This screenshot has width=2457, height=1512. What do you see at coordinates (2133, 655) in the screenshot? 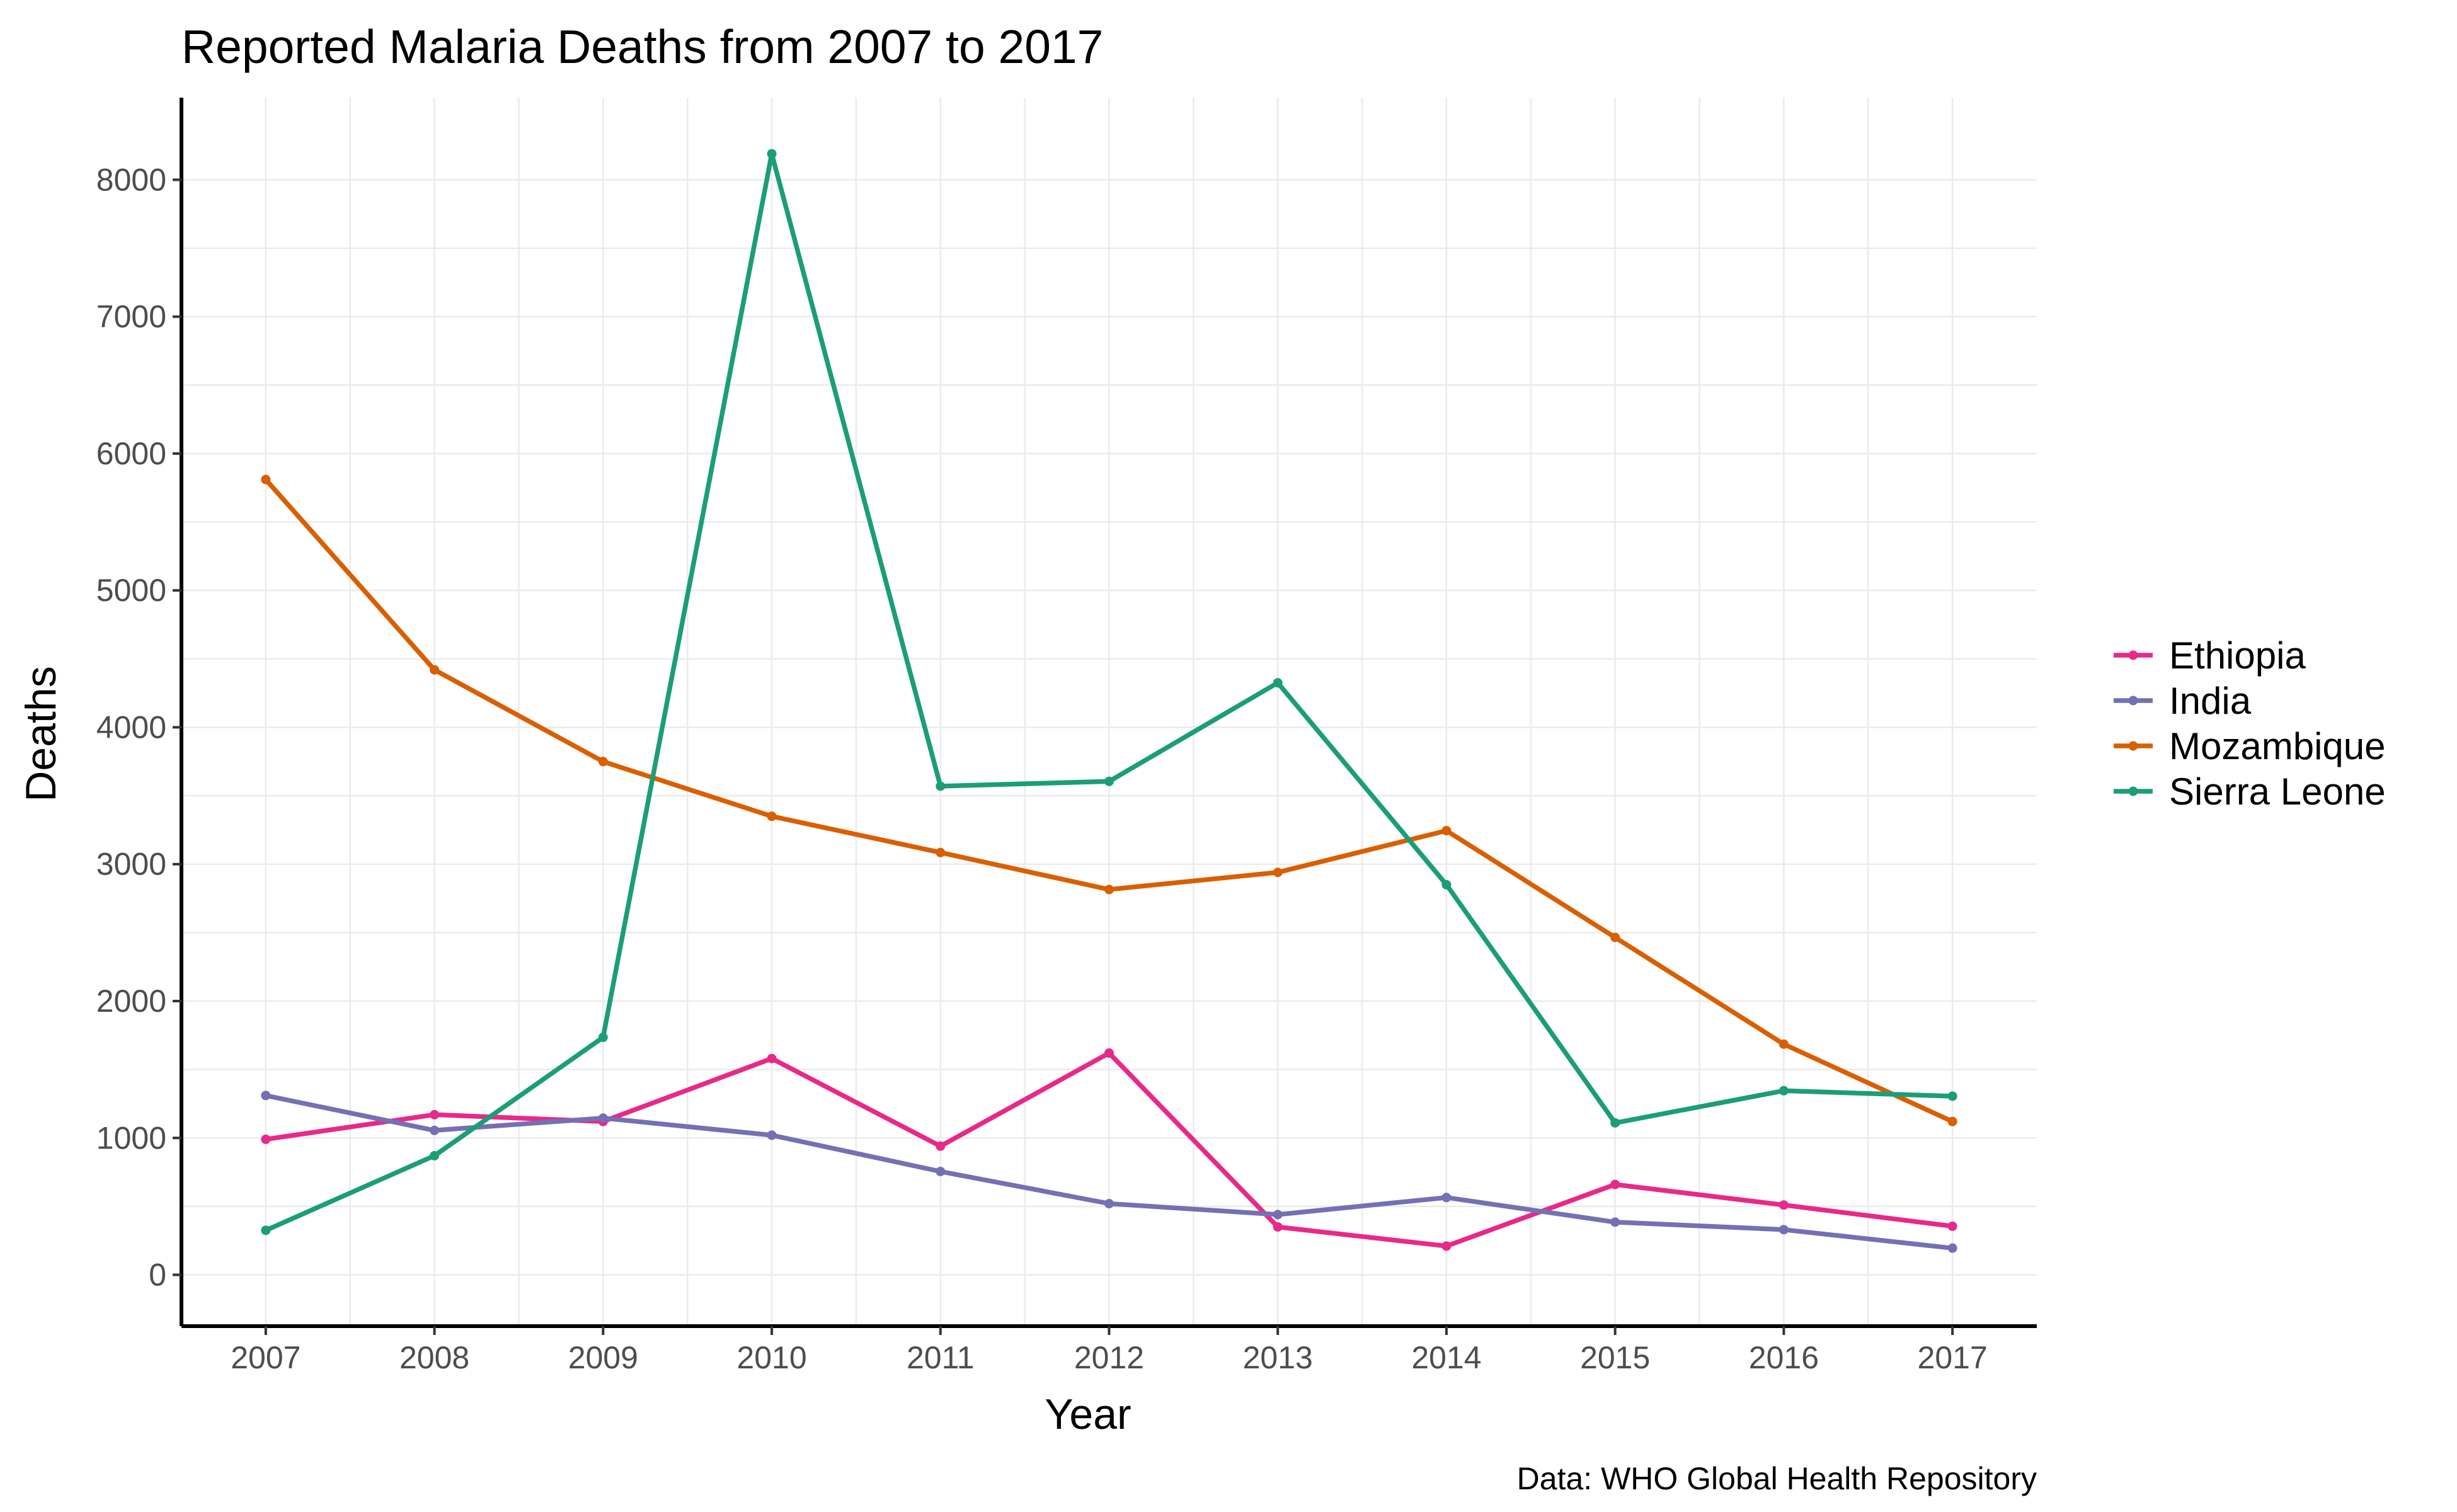
I see `legend-key-point-ethiopia` at bounding box center [2133, 655].